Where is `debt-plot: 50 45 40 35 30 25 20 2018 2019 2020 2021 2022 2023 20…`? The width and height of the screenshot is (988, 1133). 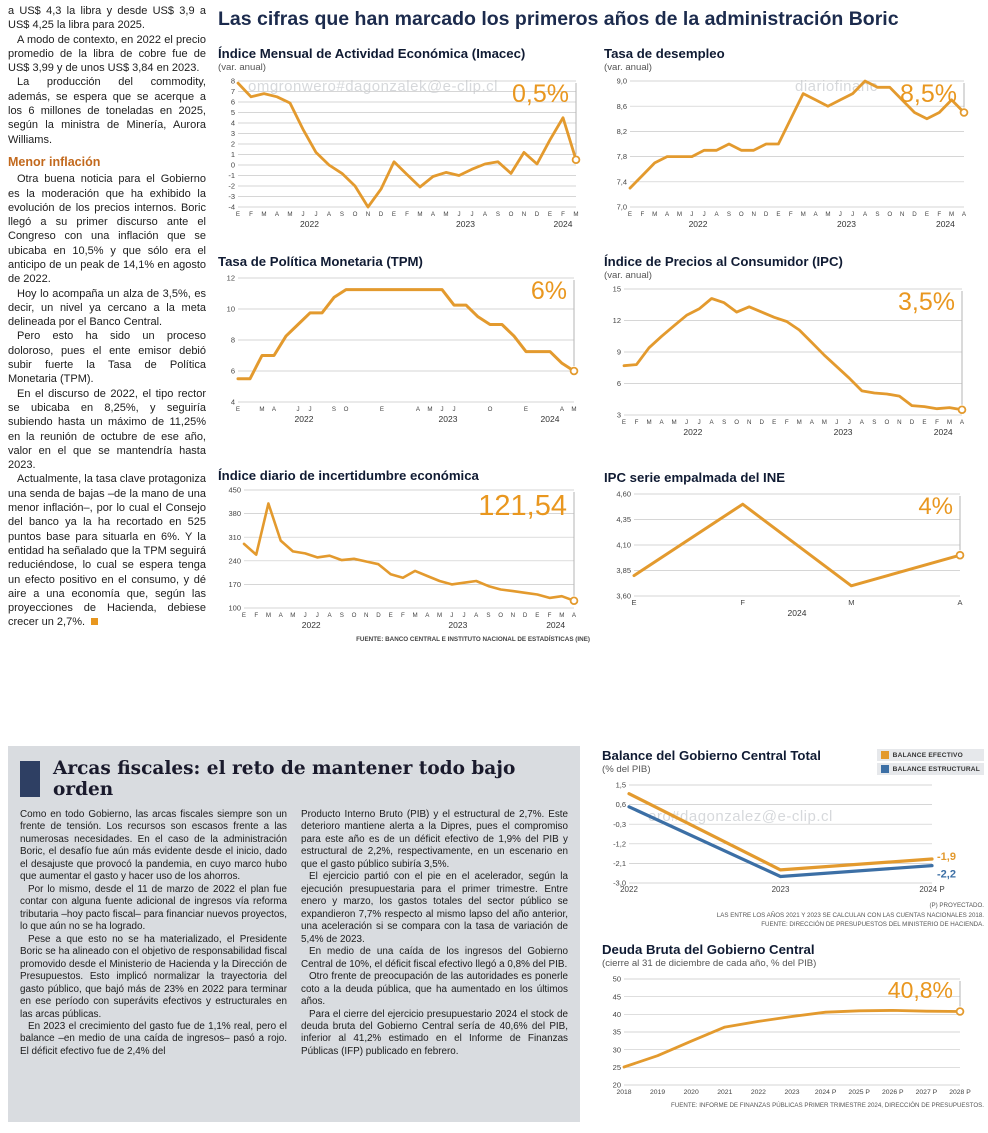 debt-plot: 50 45 40 35 30 25 20 2018 2019 2020 2021 2022 2023 20… is located at coordinates (793, 1035).